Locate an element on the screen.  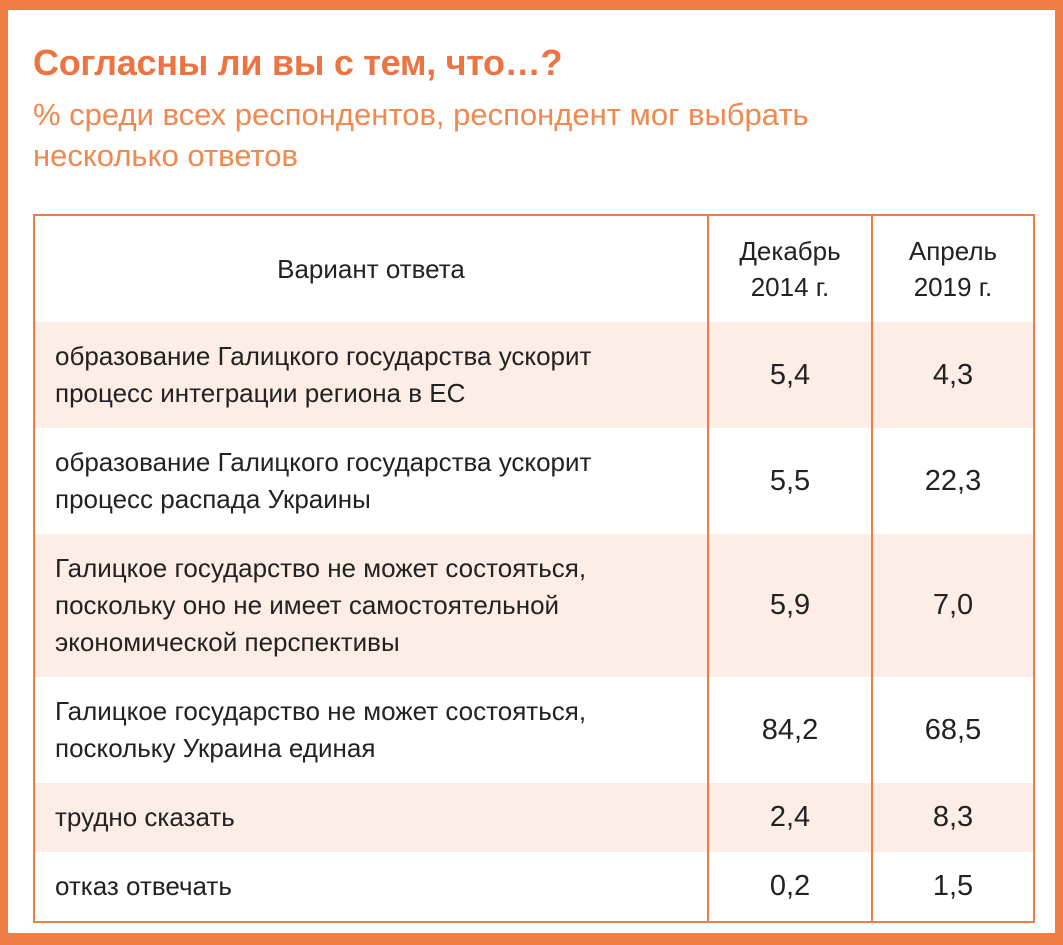
value-apr-2019: 4,3 is located at coordinates (952, 375).